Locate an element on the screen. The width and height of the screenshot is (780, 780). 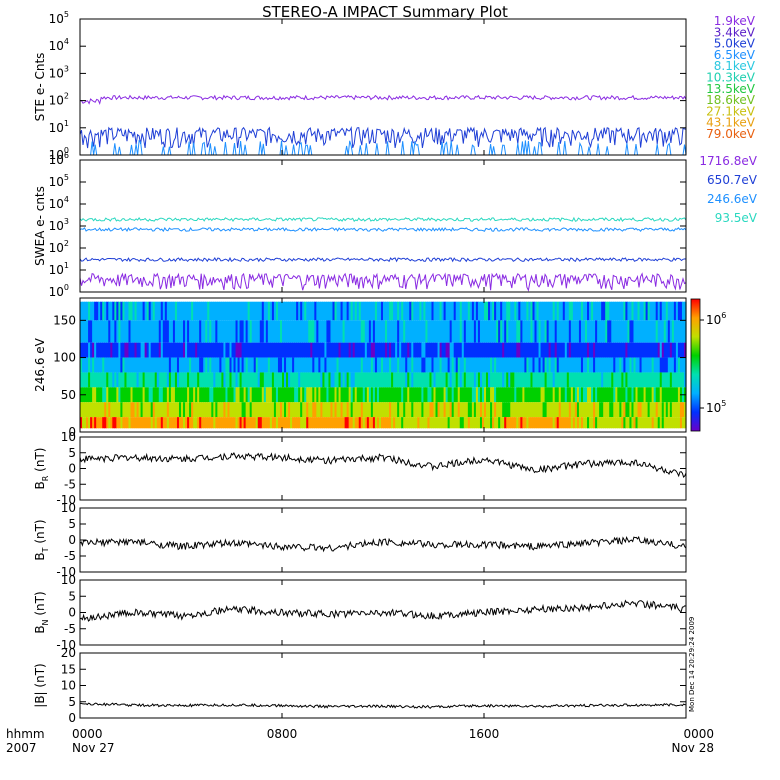
bmag-trace is located at coordinates (383, 705).